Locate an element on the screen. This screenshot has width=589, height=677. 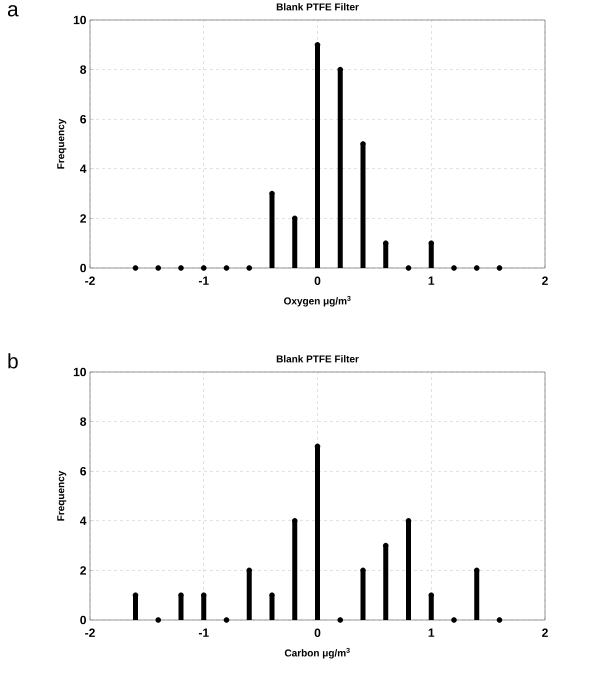
text: a is located at coordinates (13, 10).